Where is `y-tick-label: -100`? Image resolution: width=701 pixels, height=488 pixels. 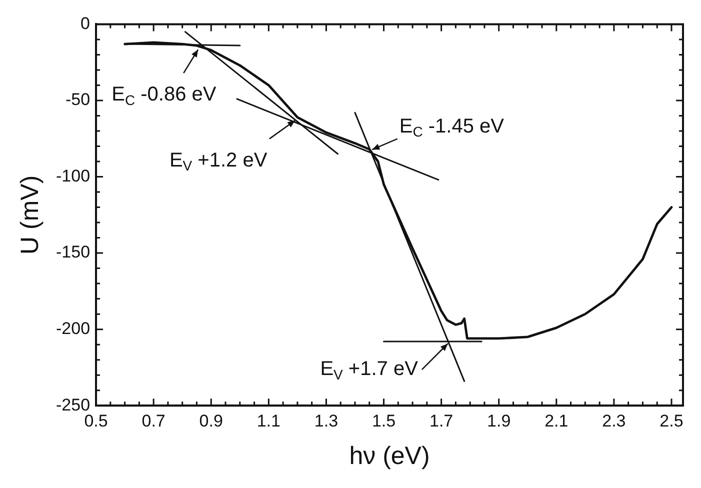
y-tick-label: -100 is located at coordinates (73, 176).